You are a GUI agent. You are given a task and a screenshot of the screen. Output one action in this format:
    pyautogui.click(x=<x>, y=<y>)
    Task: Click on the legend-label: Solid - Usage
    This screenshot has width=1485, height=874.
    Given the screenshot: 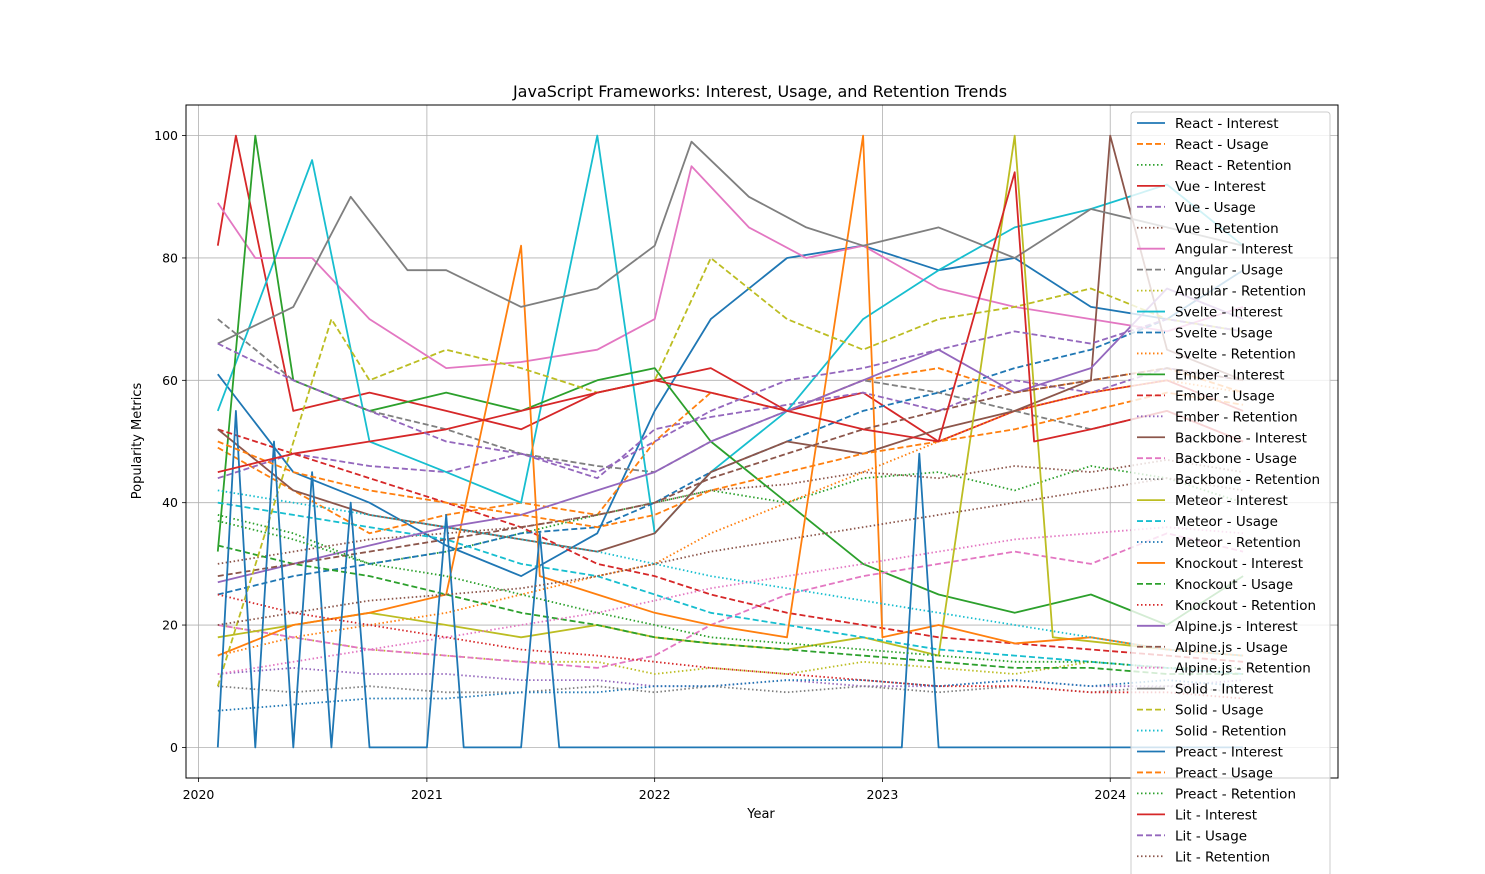 What is the action you would take?
    pyautogui.click(x=1219, y=711)
    